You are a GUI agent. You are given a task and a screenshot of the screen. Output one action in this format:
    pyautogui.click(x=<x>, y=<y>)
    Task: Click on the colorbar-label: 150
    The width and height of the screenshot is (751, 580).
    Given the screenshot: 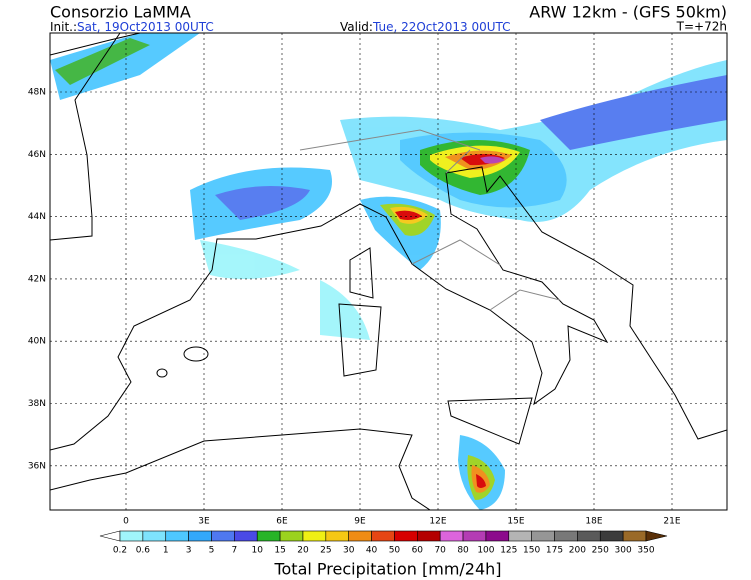 What is the action you would take?
    pyautogui.click(x=531, y=551)
    